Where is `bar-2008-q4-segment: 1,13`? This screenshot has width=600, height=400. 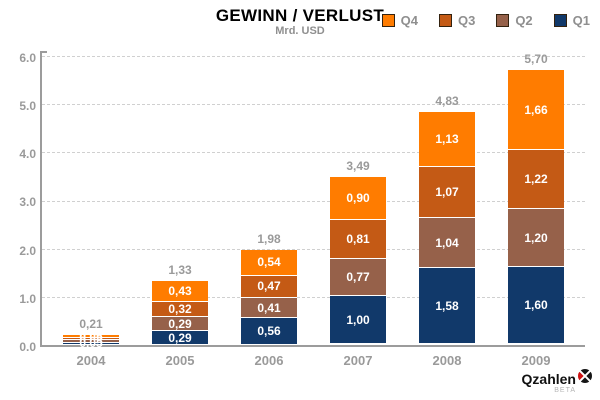
bar-2008-q4-segment: 1,13 is located at coordinates (447, 139).